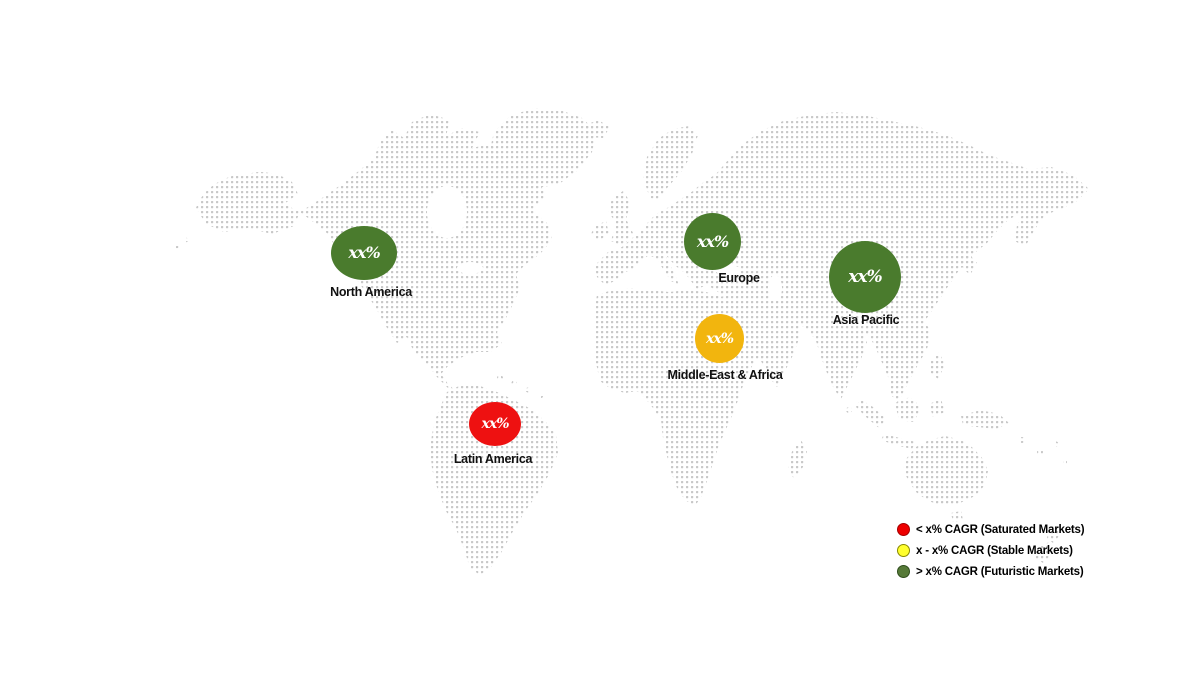 The width and height of the screenshot is (1200, 675). I want to click on region-value-north-america: xx%, so click(364, 252).